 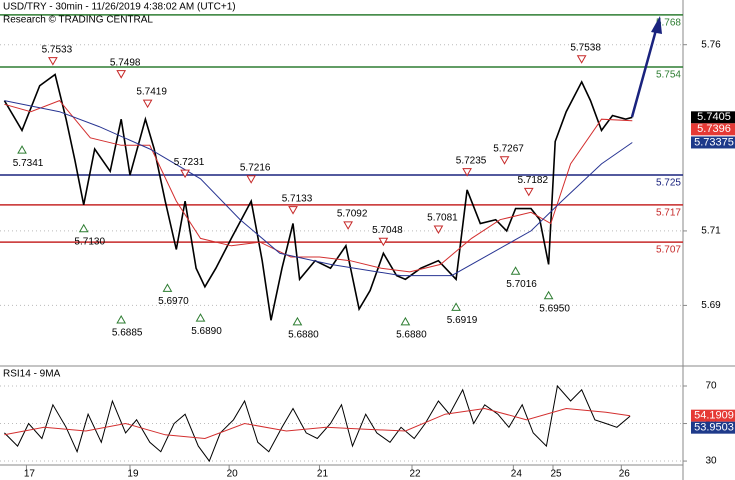 What do you see at coordinates (323, 474) in the screenshot?
I see `x-tick-label: 21` at bounding box center [323, 474].